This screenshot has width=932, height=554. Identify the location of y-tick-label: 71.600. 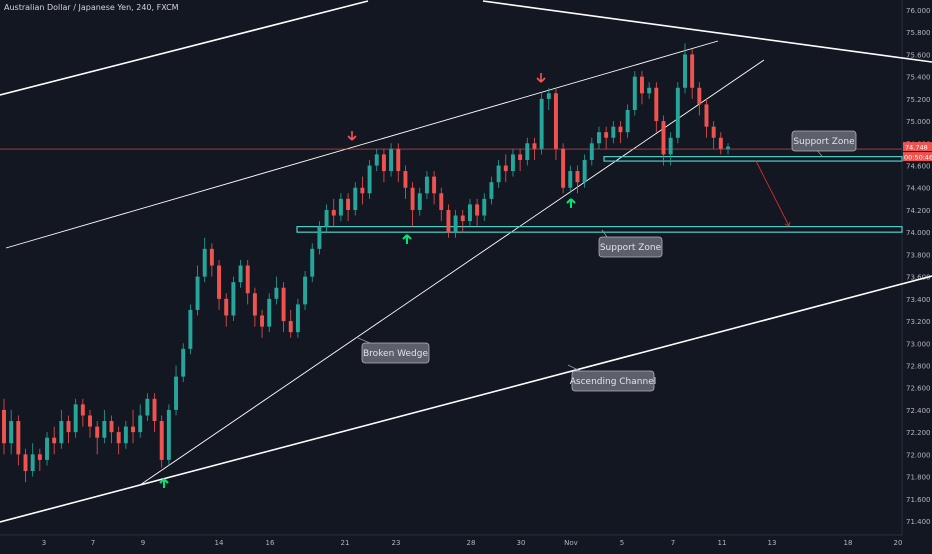
(918, 500).